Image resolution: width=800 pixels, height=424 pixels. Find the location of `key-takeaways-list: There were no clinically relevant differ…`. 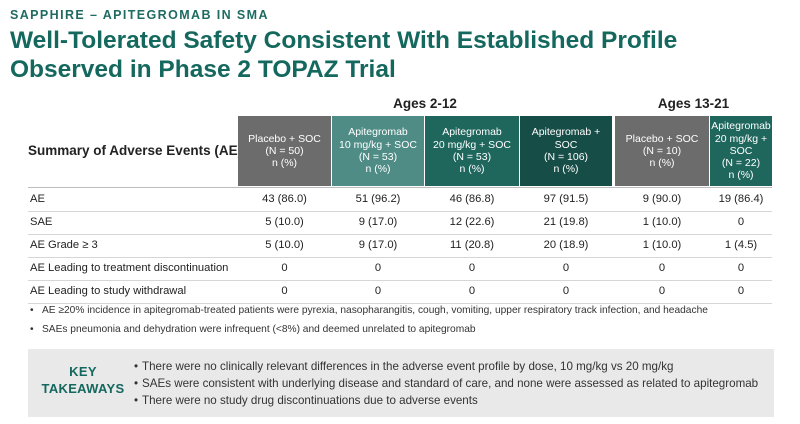

key-takeaways-list: There were no clinically relevant differ… is located at coordinates (446, 384).